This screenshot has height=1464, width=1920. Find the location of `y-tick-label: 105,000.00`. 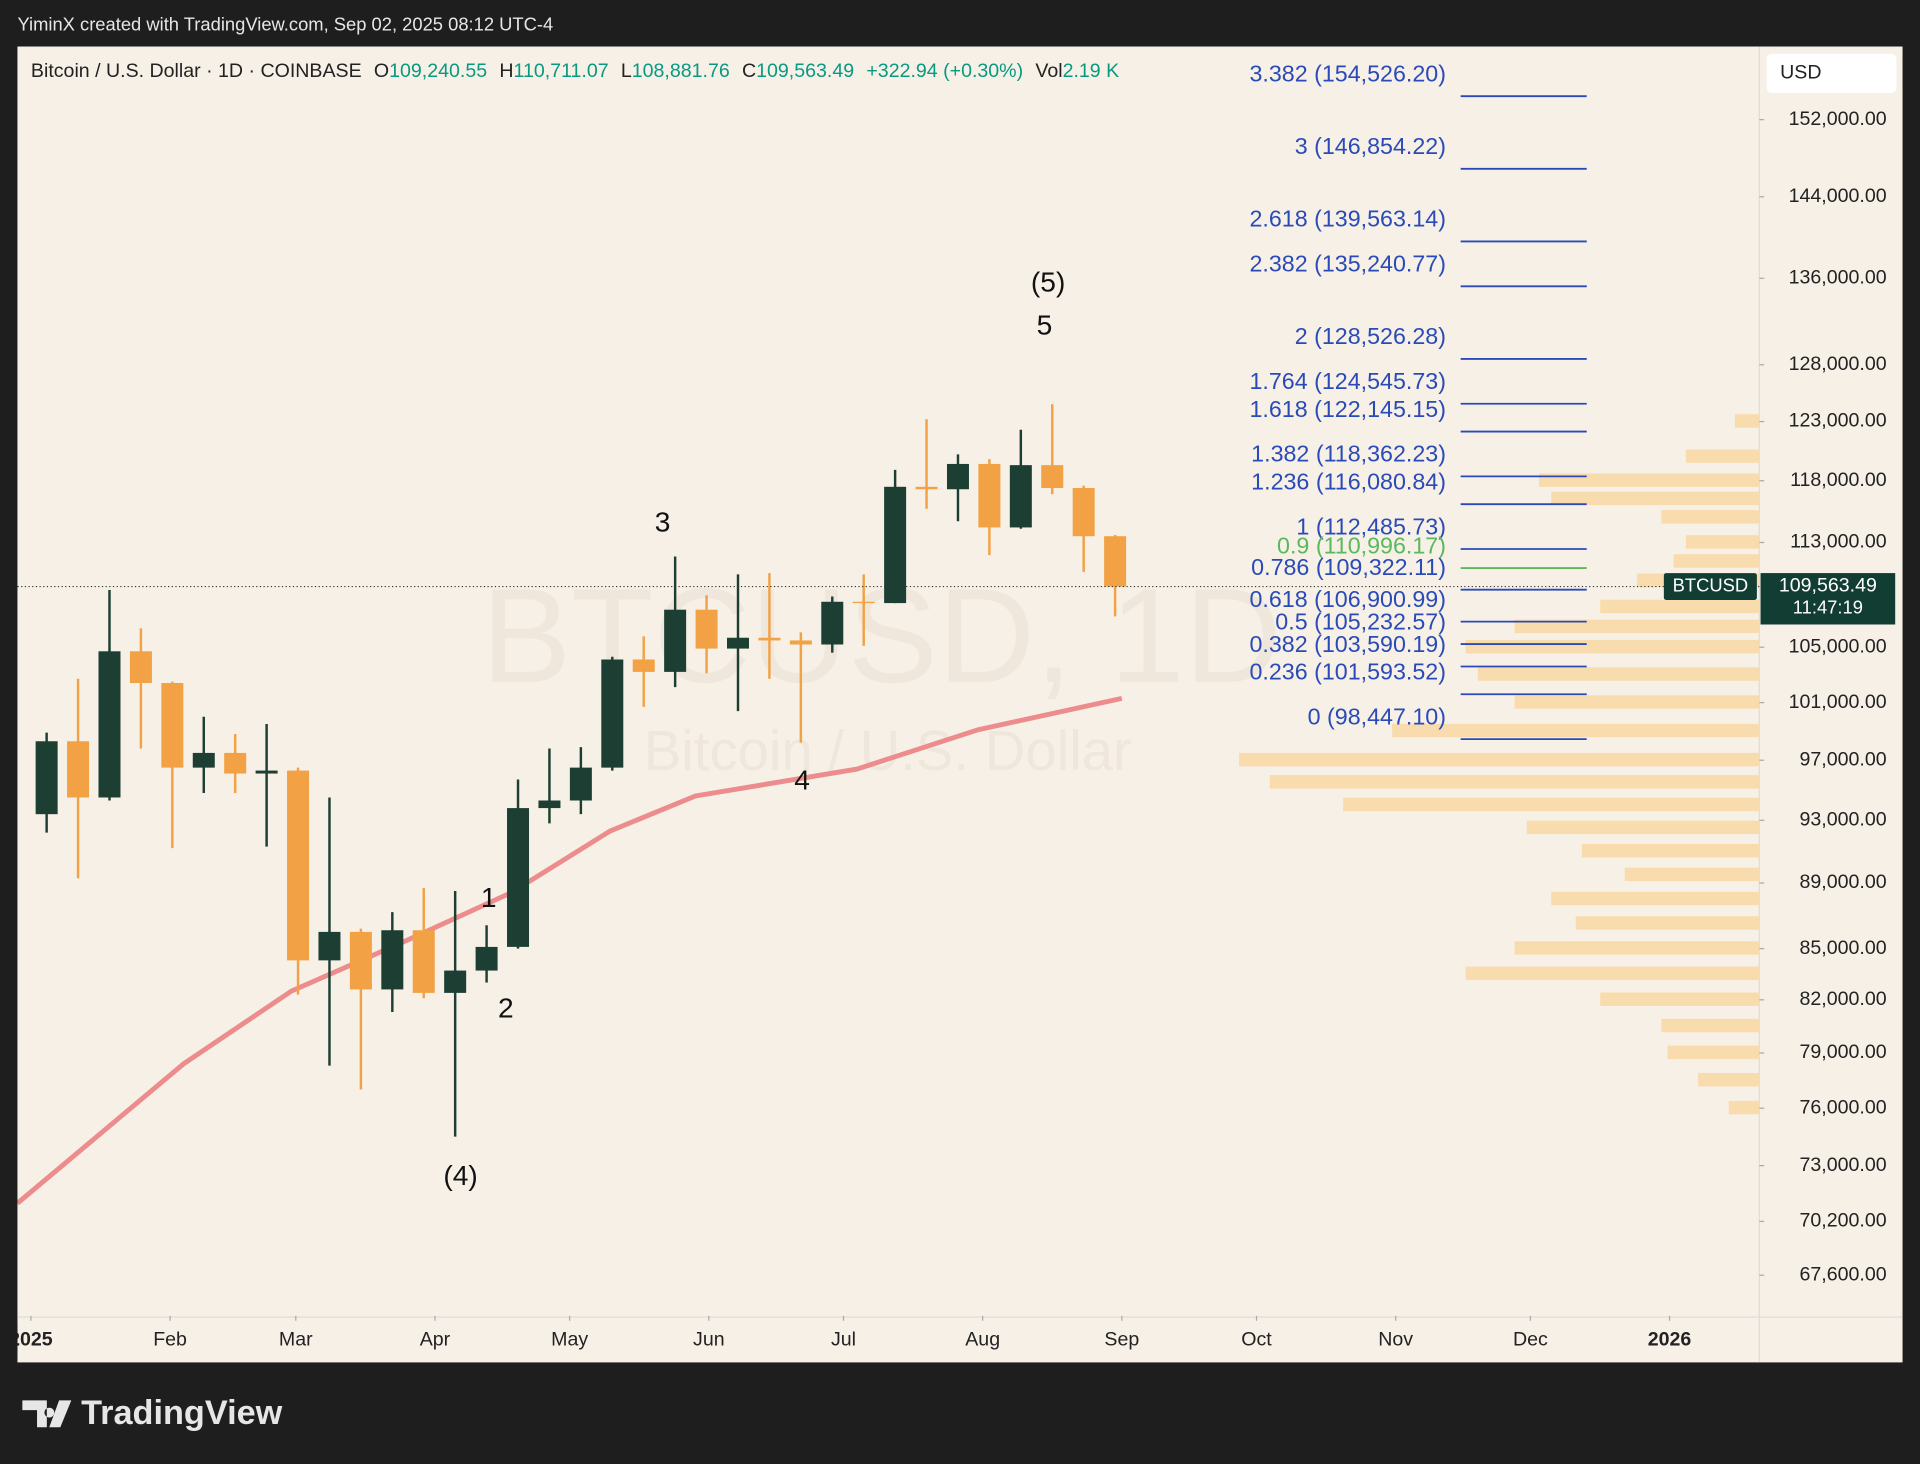

y-tick-label: 105,000.00 is located at coordinates (1838, 646).